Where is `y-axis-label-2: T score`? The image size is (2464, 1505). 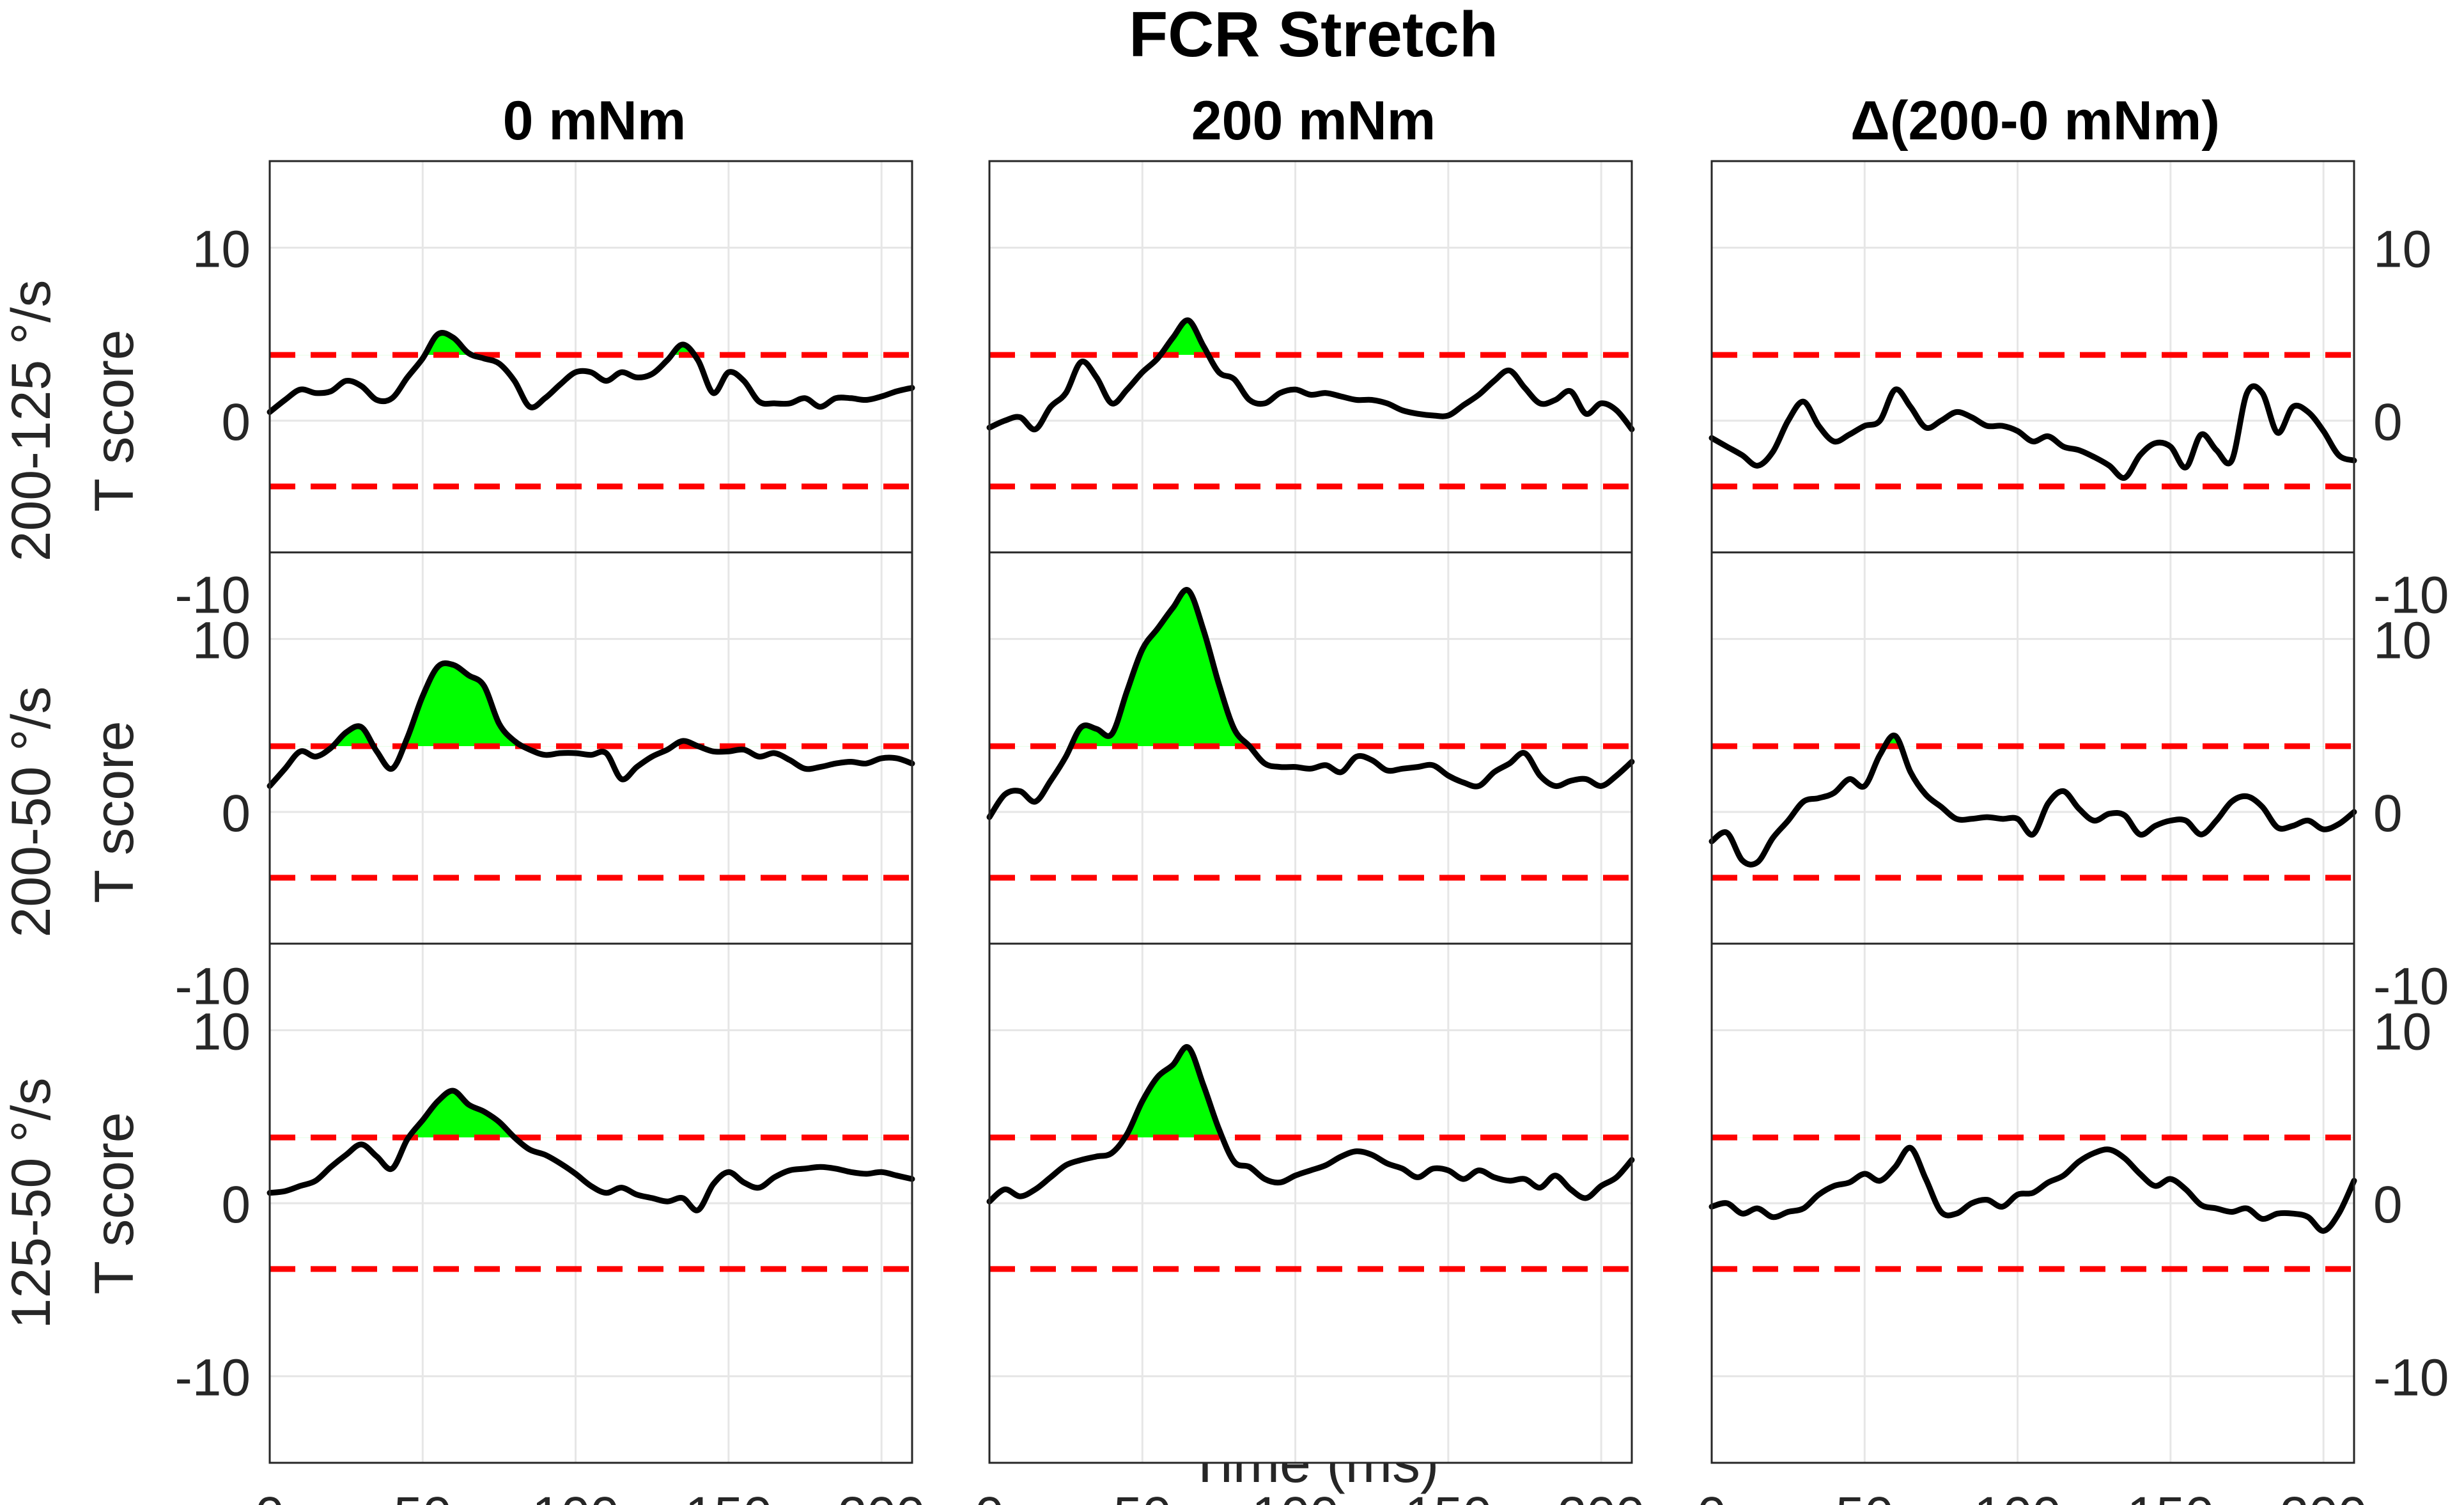 y-axis-label-2: T score is located at coordinates (114, 1203).